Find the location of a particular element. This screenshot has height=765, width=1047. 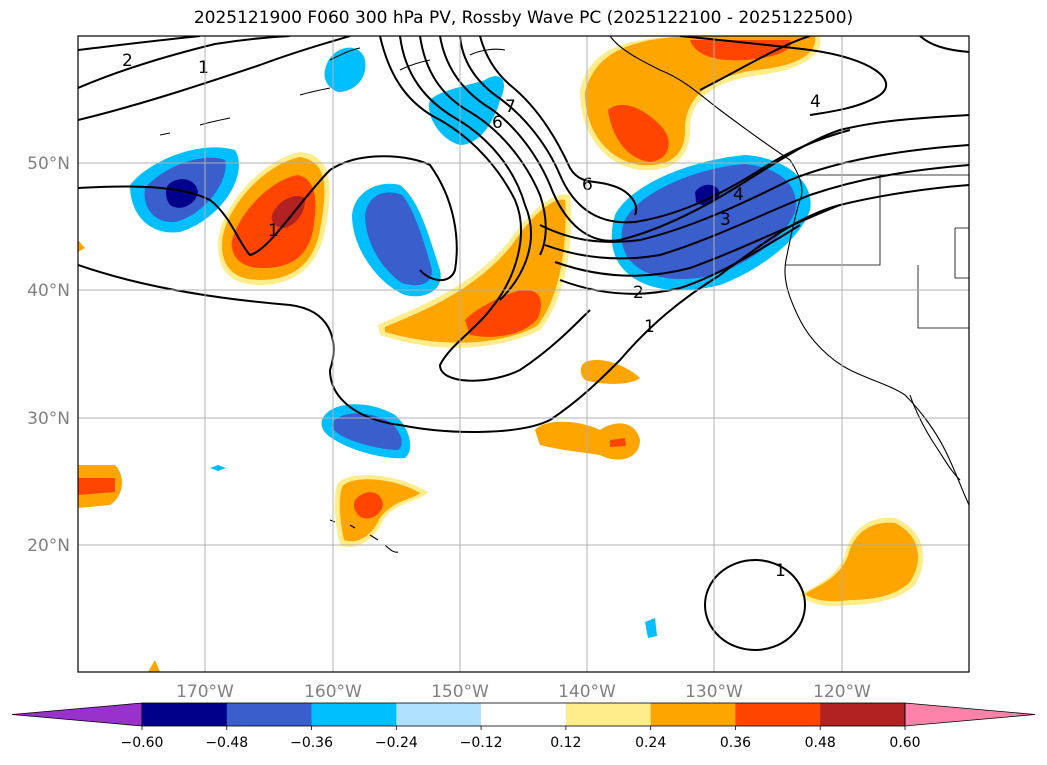

lon-label-150w: 150°W is located at coordinates (460, 692).